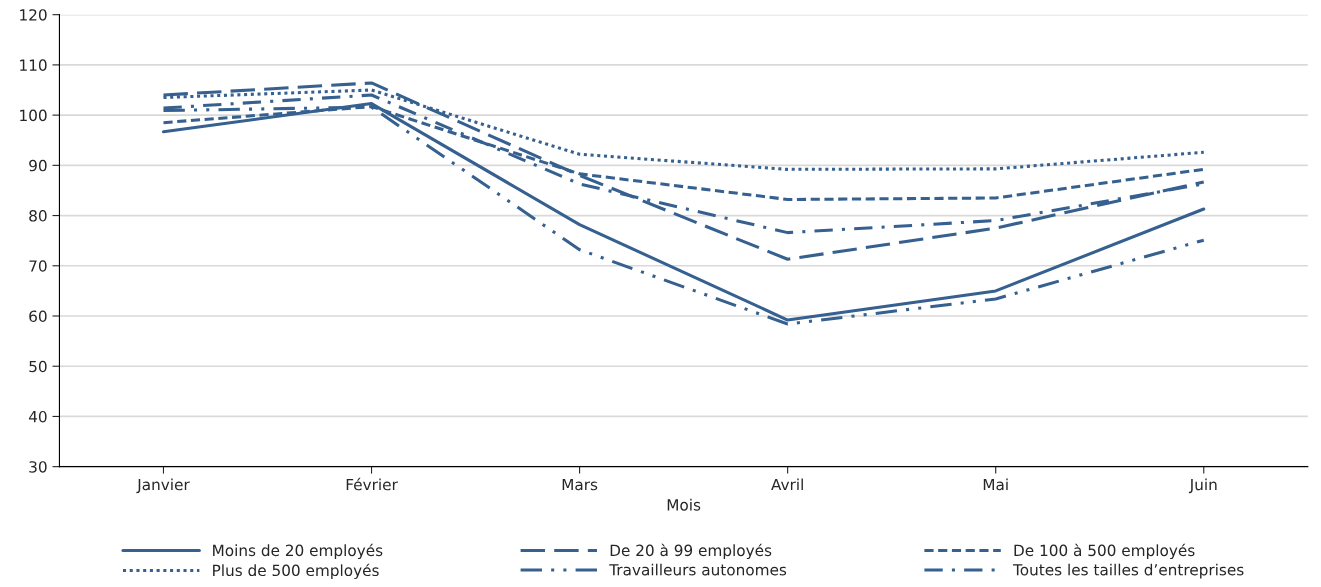  What do you see at coordinates (38, 467) in the screenshot?
I see `y-tick-label: 30` at bounding box center [38, 467].